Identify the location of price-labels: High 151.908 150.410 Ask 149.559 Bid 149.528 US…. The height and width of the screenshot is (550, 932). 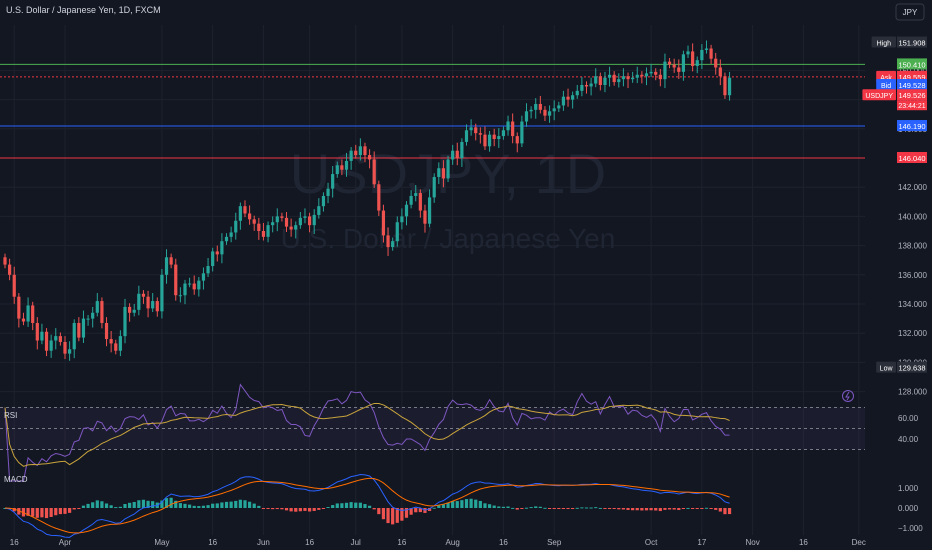
(894, 204).